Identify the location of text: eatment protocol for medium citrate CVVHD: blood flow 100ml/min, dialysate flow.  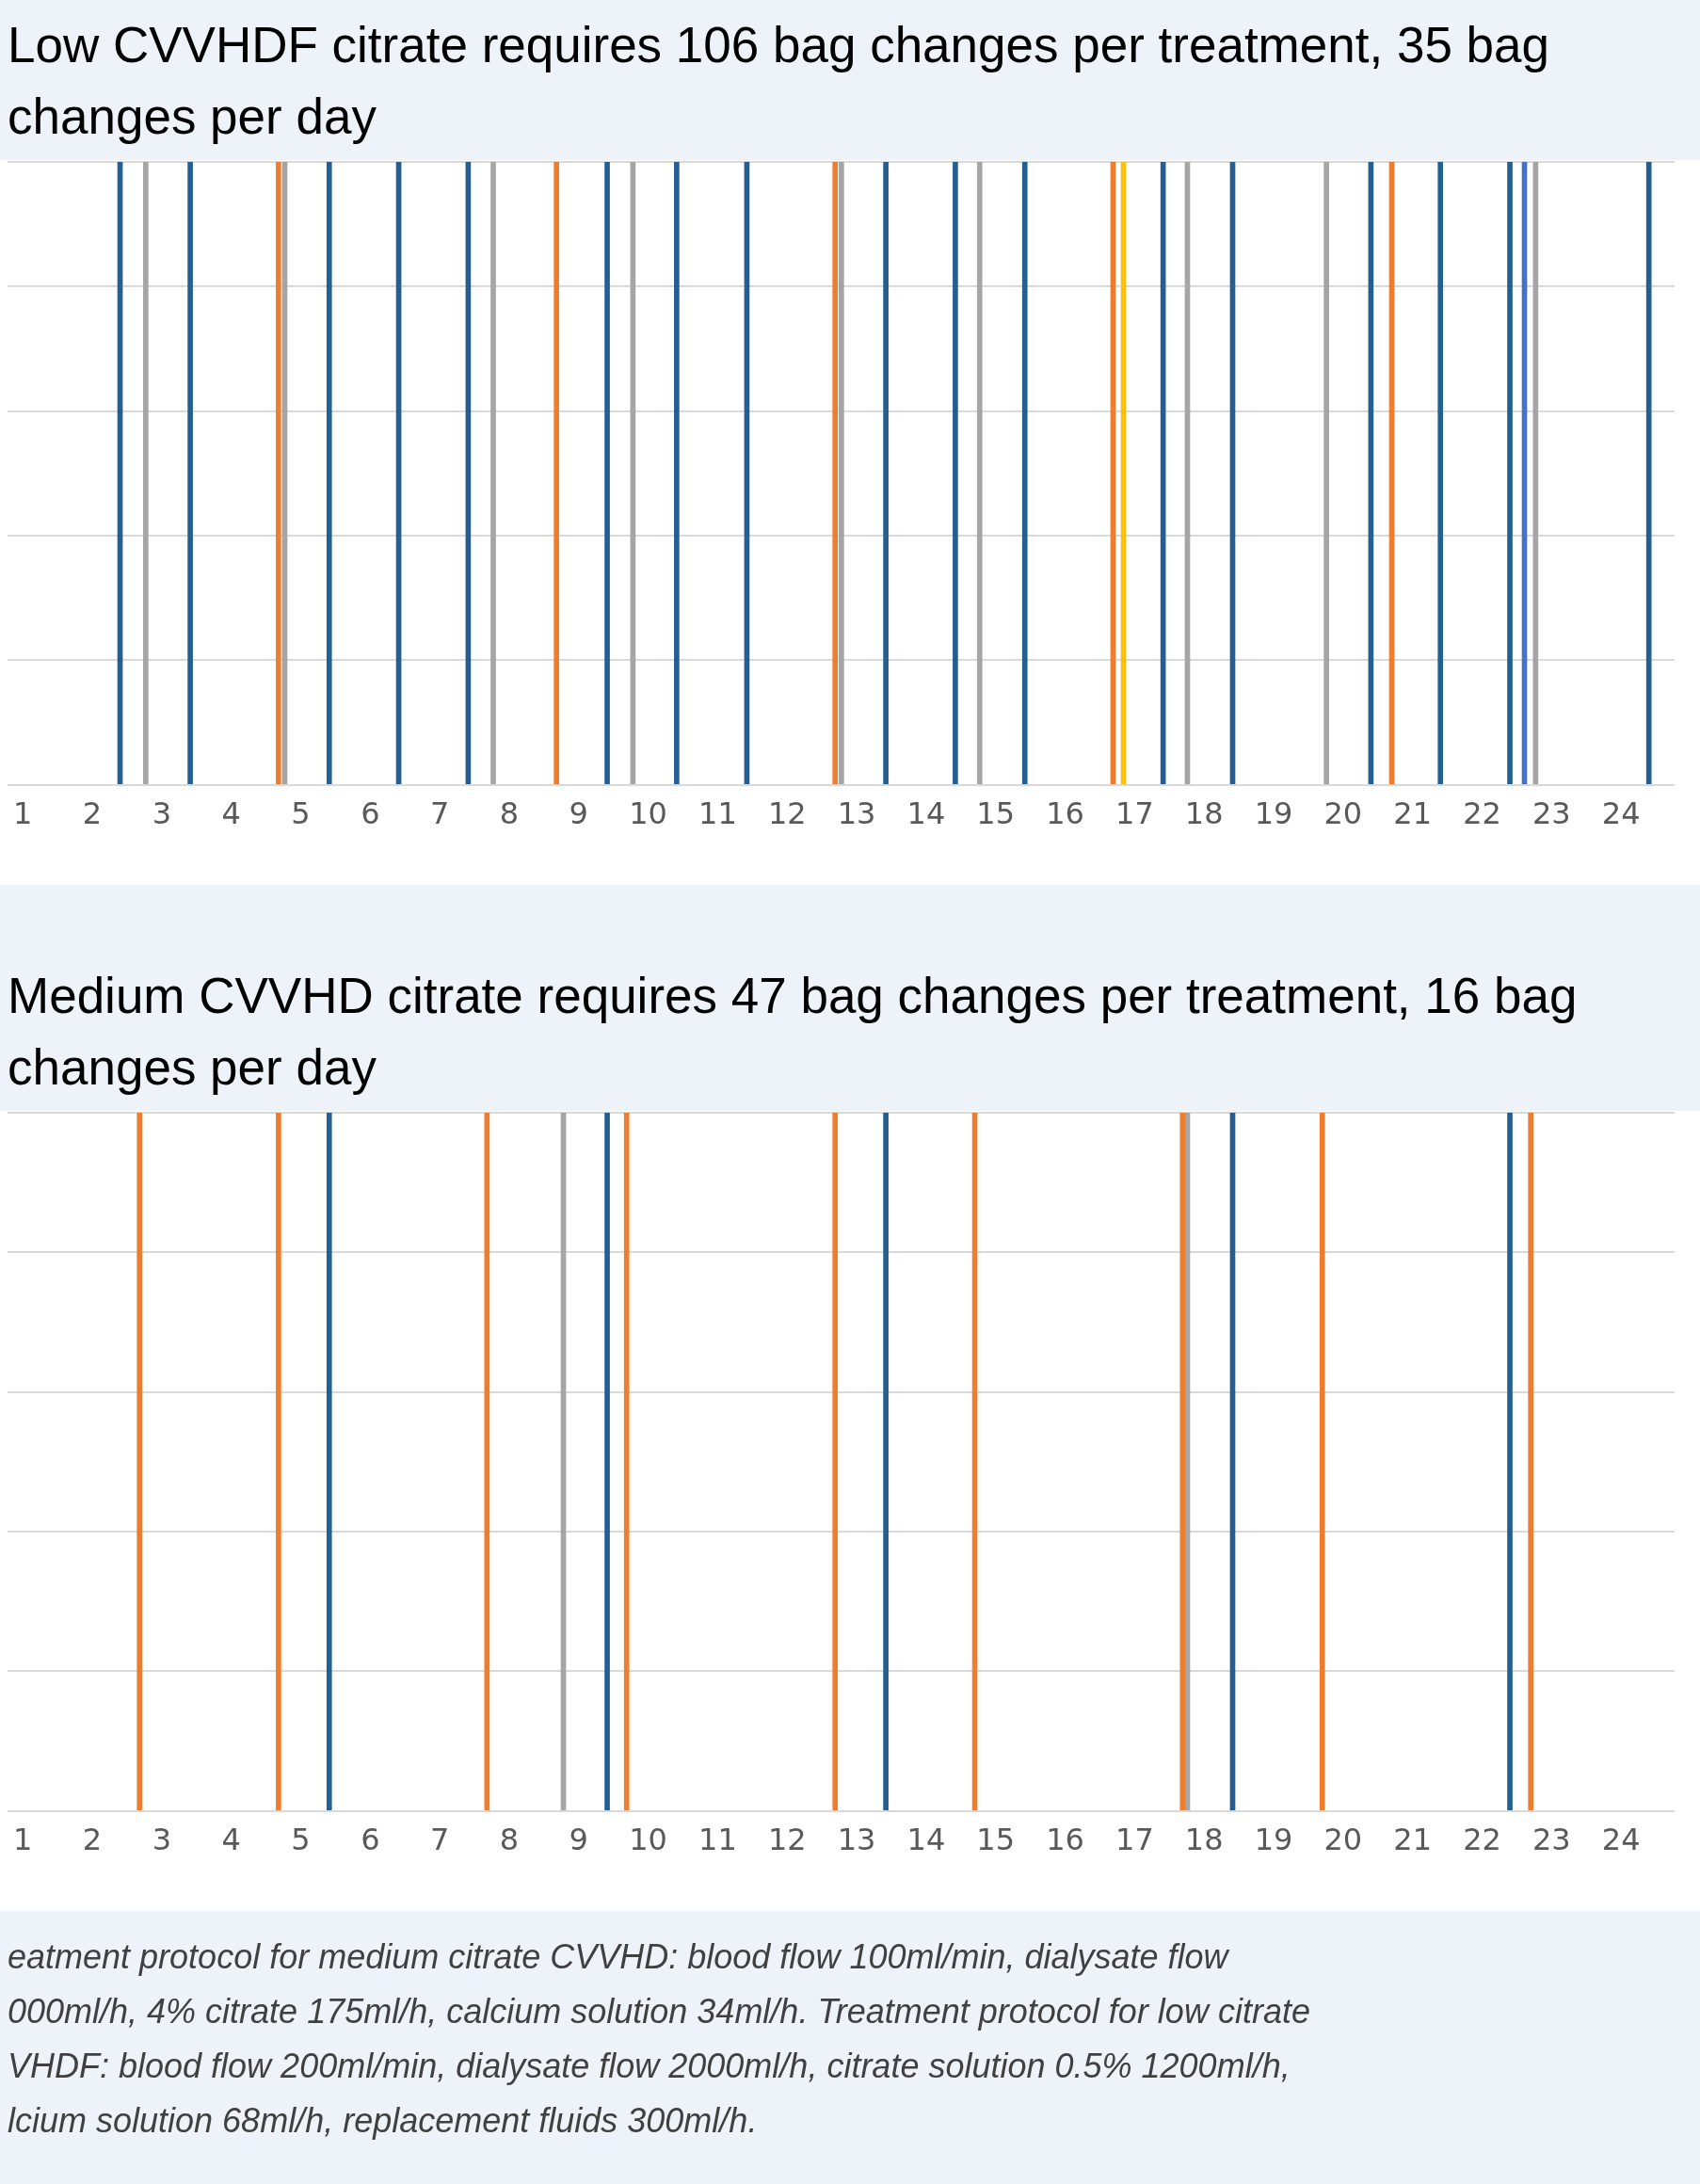
(618, 1957).